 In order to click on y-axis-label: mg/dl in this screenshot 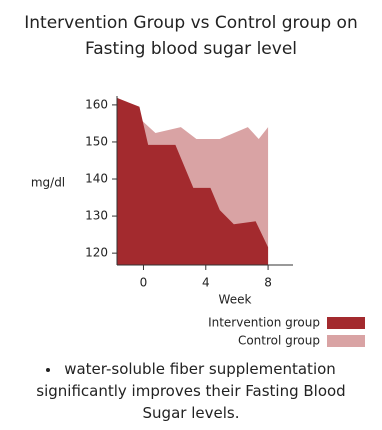, I will do `click(48, 183)`.